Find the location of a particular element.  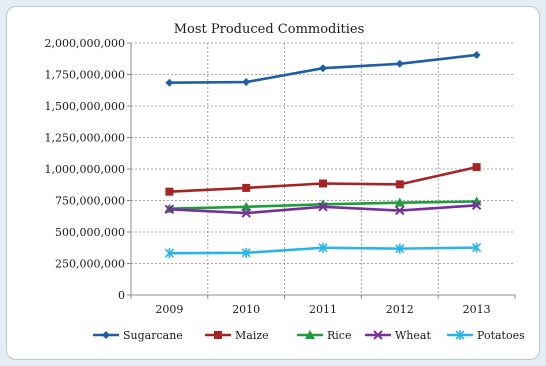

x-tick-label: 2010 is located at coordinates (246, 309).